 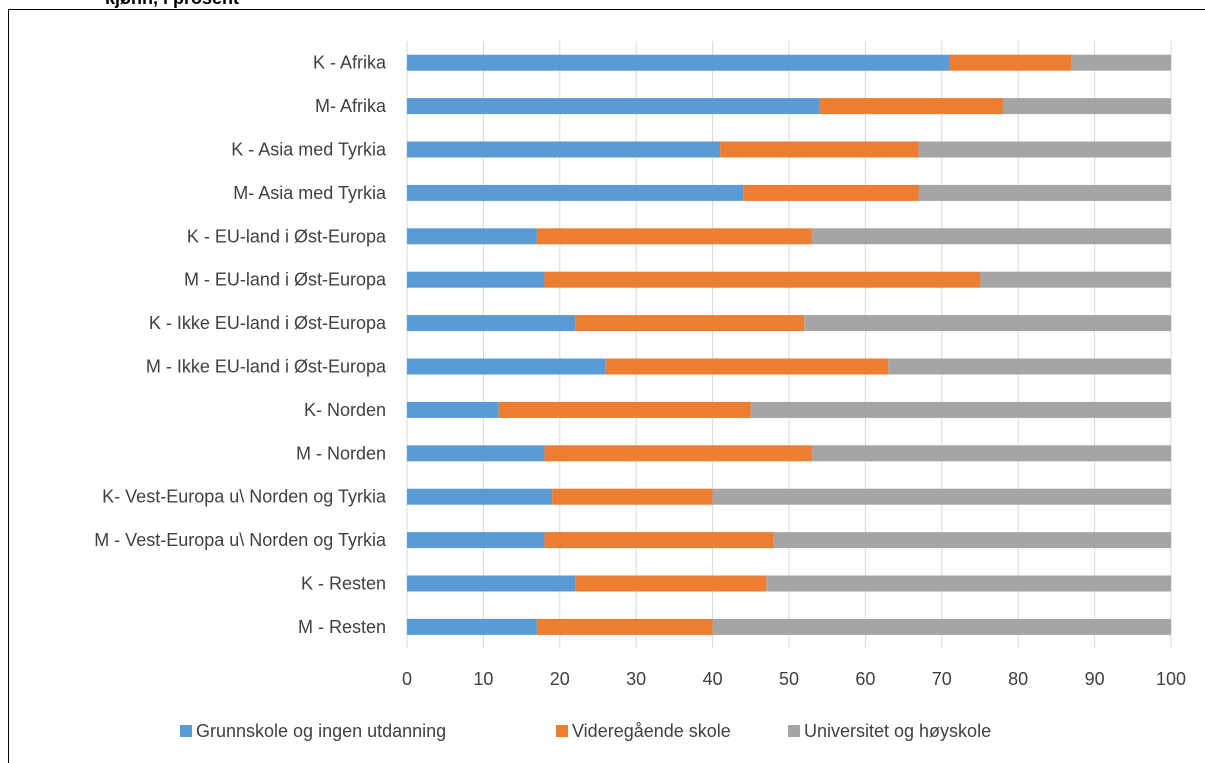 I want to click on category-label: K - Ikke EU-land i Øst-Europa, so click(x=268, y=323).